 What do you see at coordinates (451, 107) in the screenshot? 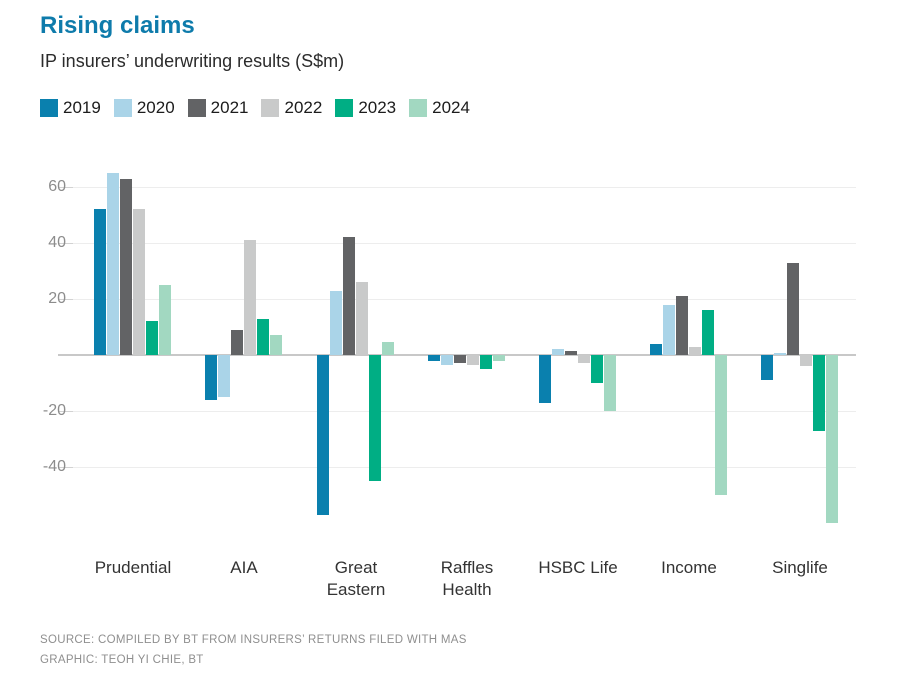
I see `legend-label-2024: 2024` at bounding box center [451, 107].